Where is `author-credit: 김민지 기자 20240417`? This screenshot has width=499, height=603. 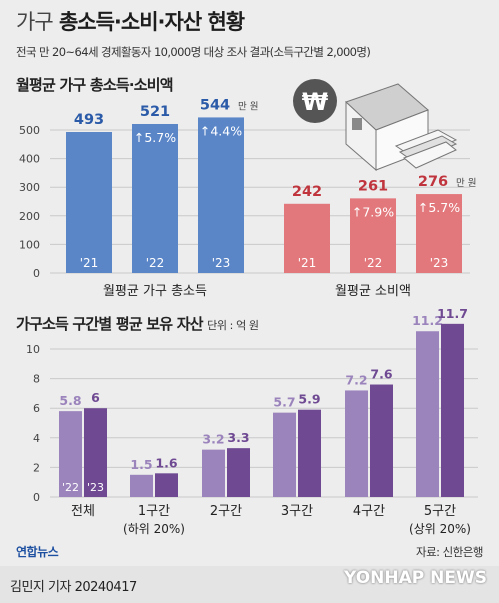
author-credit: 김민지 기자 20240417 is located at coordinates (73, 587).